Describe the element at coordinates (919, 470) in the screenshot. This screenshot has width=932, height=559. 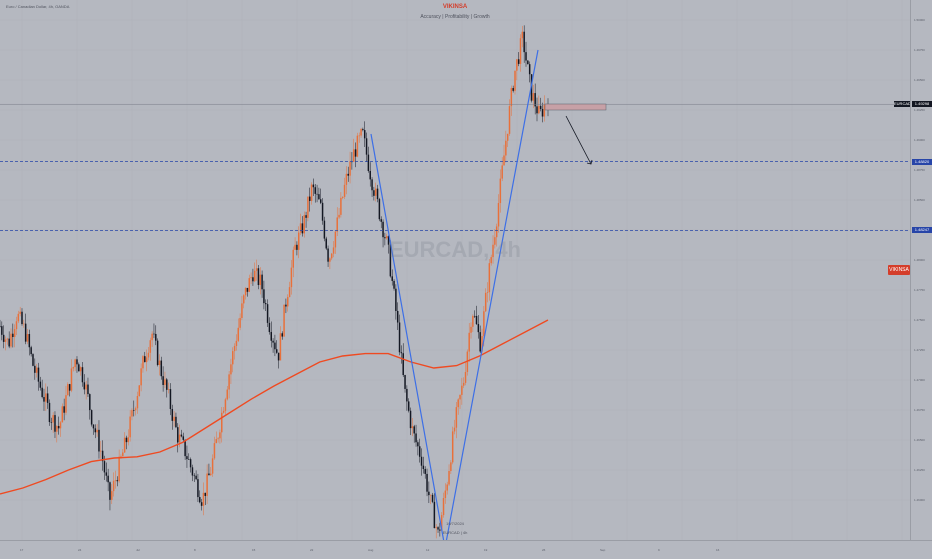
I see `price-tick-label: 1.46250` at that location.